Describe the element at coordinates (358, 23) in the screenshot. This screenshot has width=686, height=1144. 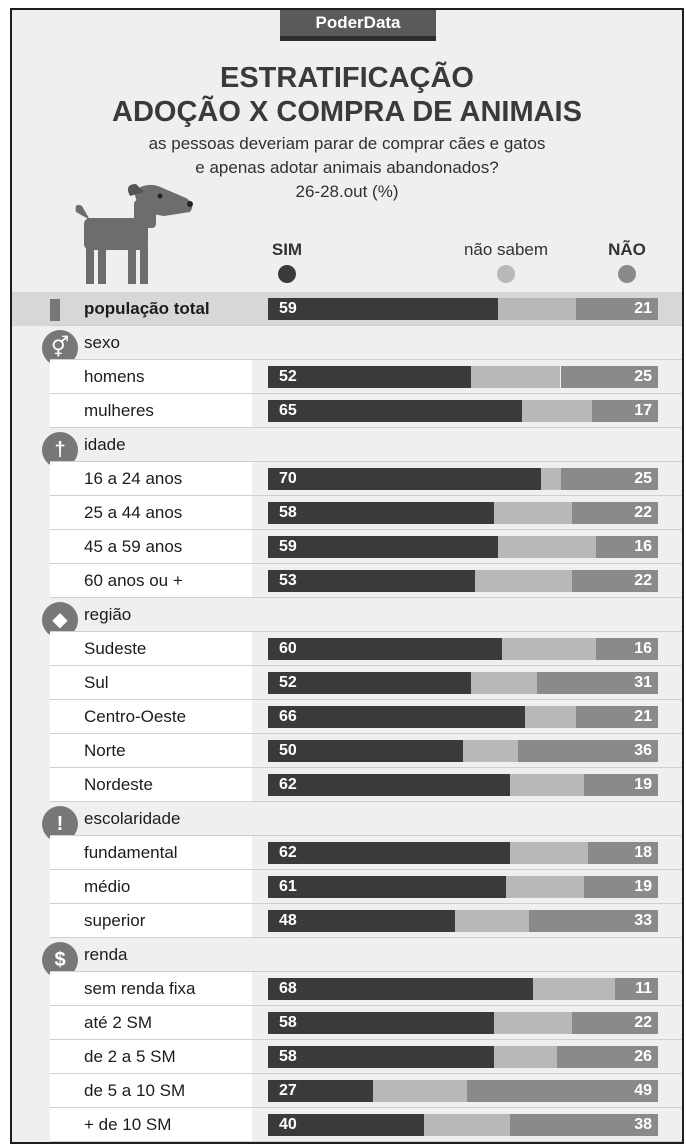
I see `brand-badge: PoderData` at that location.